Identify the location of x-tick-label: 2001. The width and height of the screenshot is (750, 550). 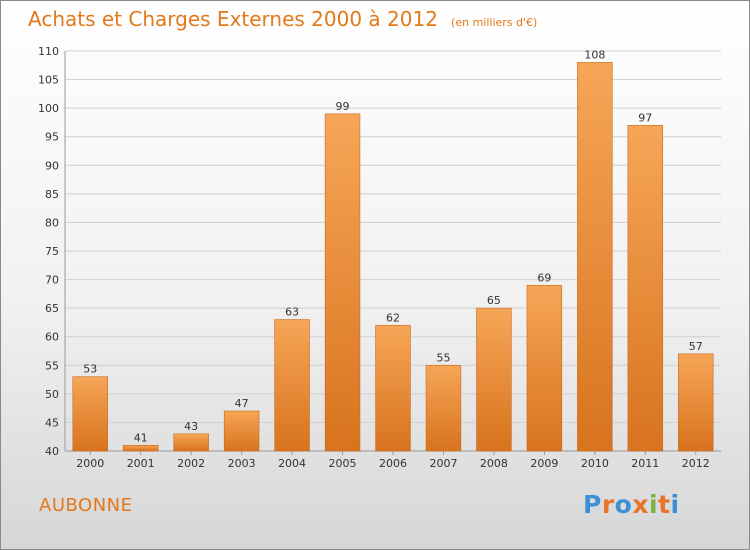
(141, 463).